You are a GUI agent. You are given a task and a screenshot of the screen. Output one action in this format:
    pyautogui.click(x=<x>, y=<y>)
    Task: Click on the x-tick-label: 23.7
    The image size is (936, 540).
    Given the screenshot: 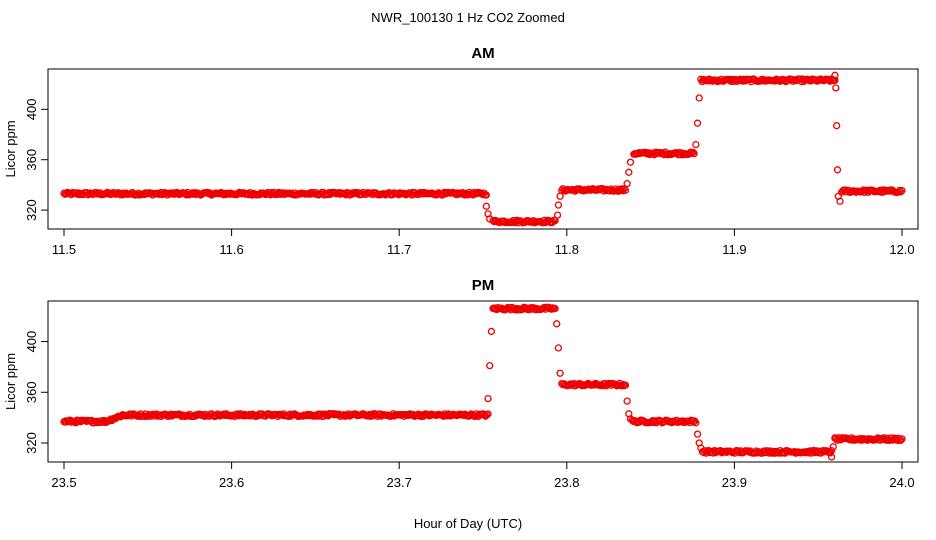 What is the action you would take?
    pyautogui.click(x=399, y=482)
    